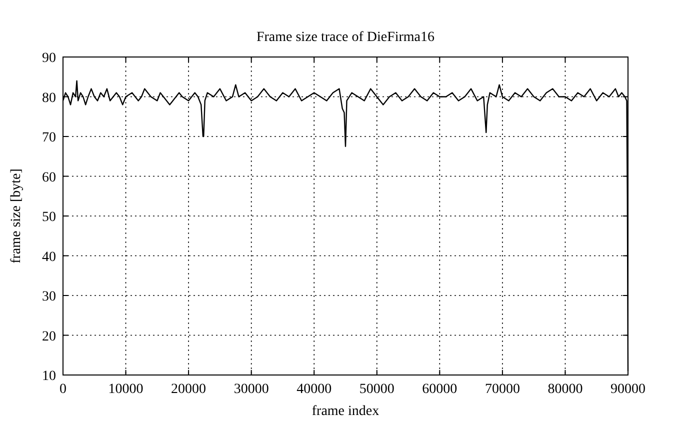 The width and height of the screenshot is (695, 429). I want to click on y-tick-label: 10, so click(49, 376).